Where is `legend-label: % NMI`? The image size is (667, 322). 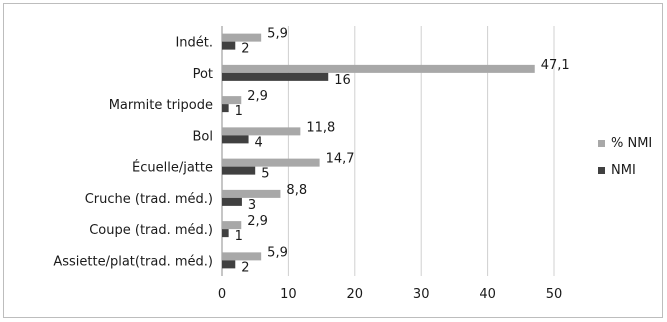 legend-label: % NMI is located at coordinates (631, 143).